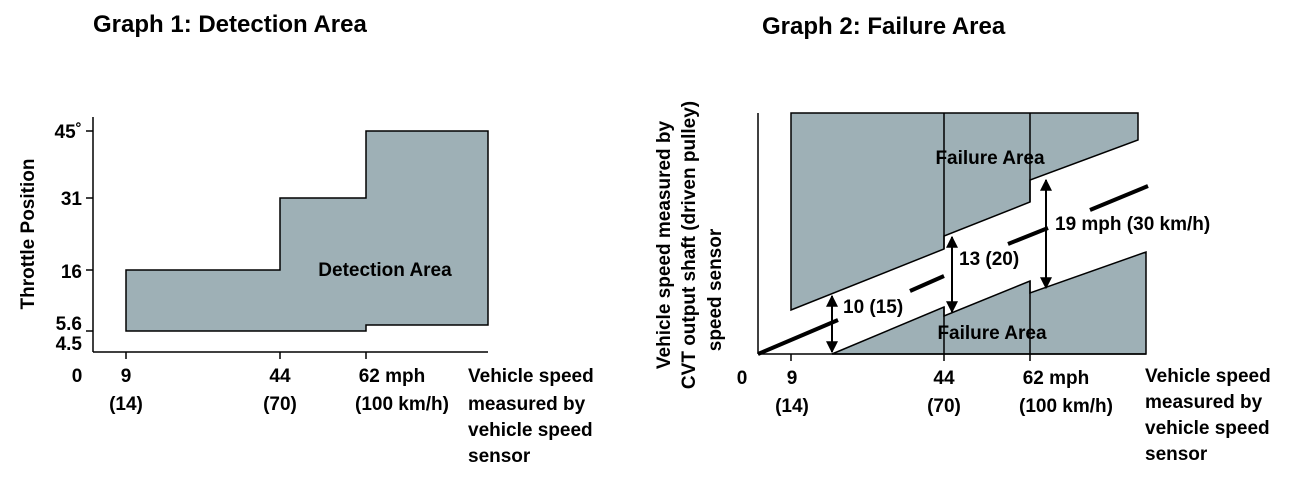 This screenshot has width=1310, height=488. I want to click on graph2-x-tick-sublabel-44: (70), so click(944, 406).